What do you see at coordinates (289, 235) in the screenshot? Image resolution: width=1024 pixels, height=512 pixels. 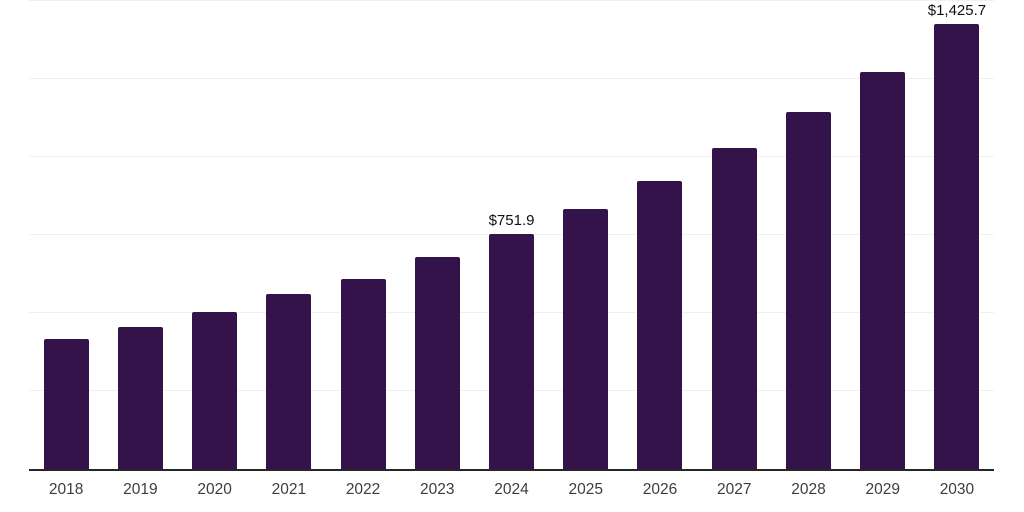 I see `bar-column-2021` at bounding box center [289, 235].